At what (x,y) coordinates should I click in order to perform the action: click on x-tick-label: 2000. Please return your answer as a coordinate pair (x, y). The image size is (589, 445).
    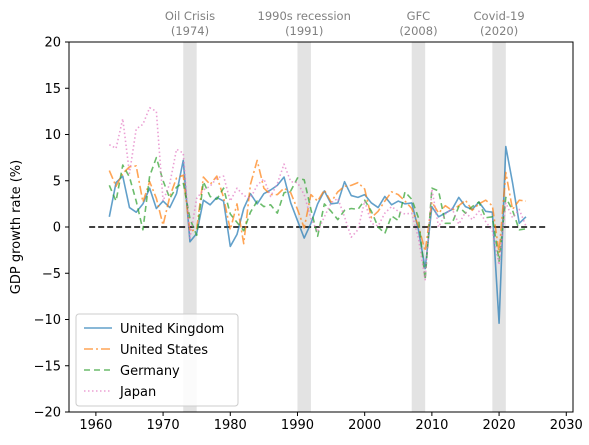
    Looking at the image, I should click on (364, 425).